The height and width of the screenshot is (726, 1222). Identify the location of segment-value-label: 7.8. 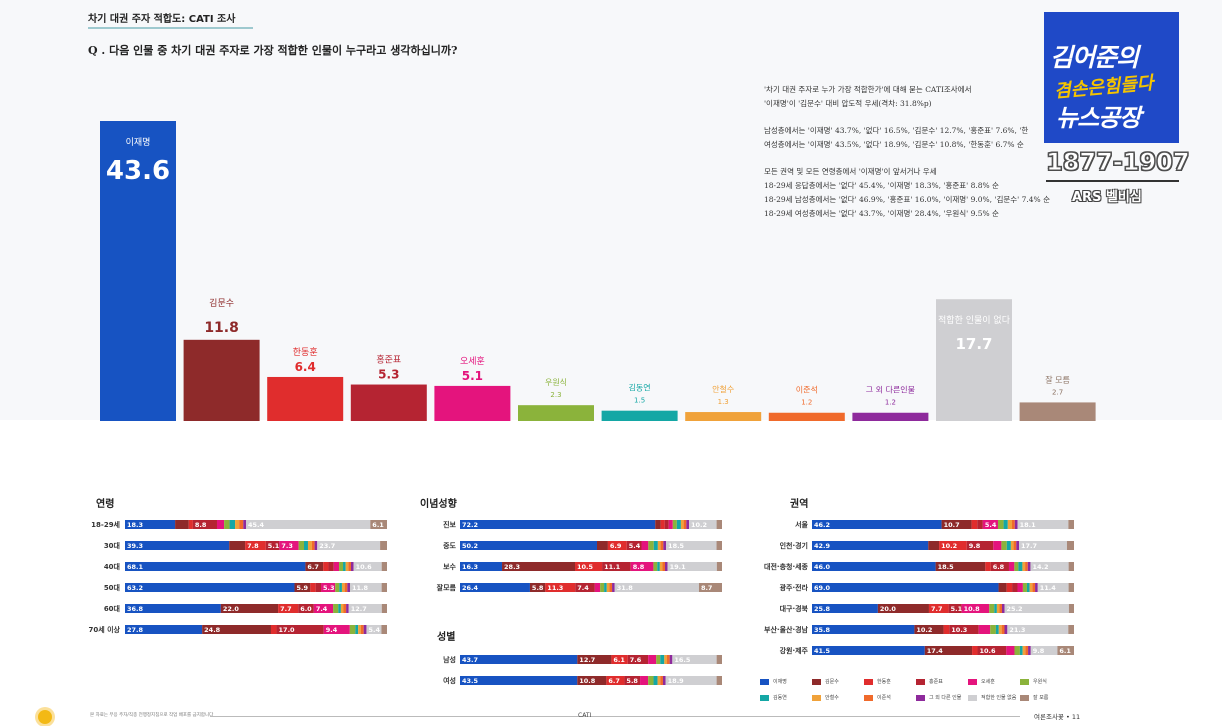
(253, 546).